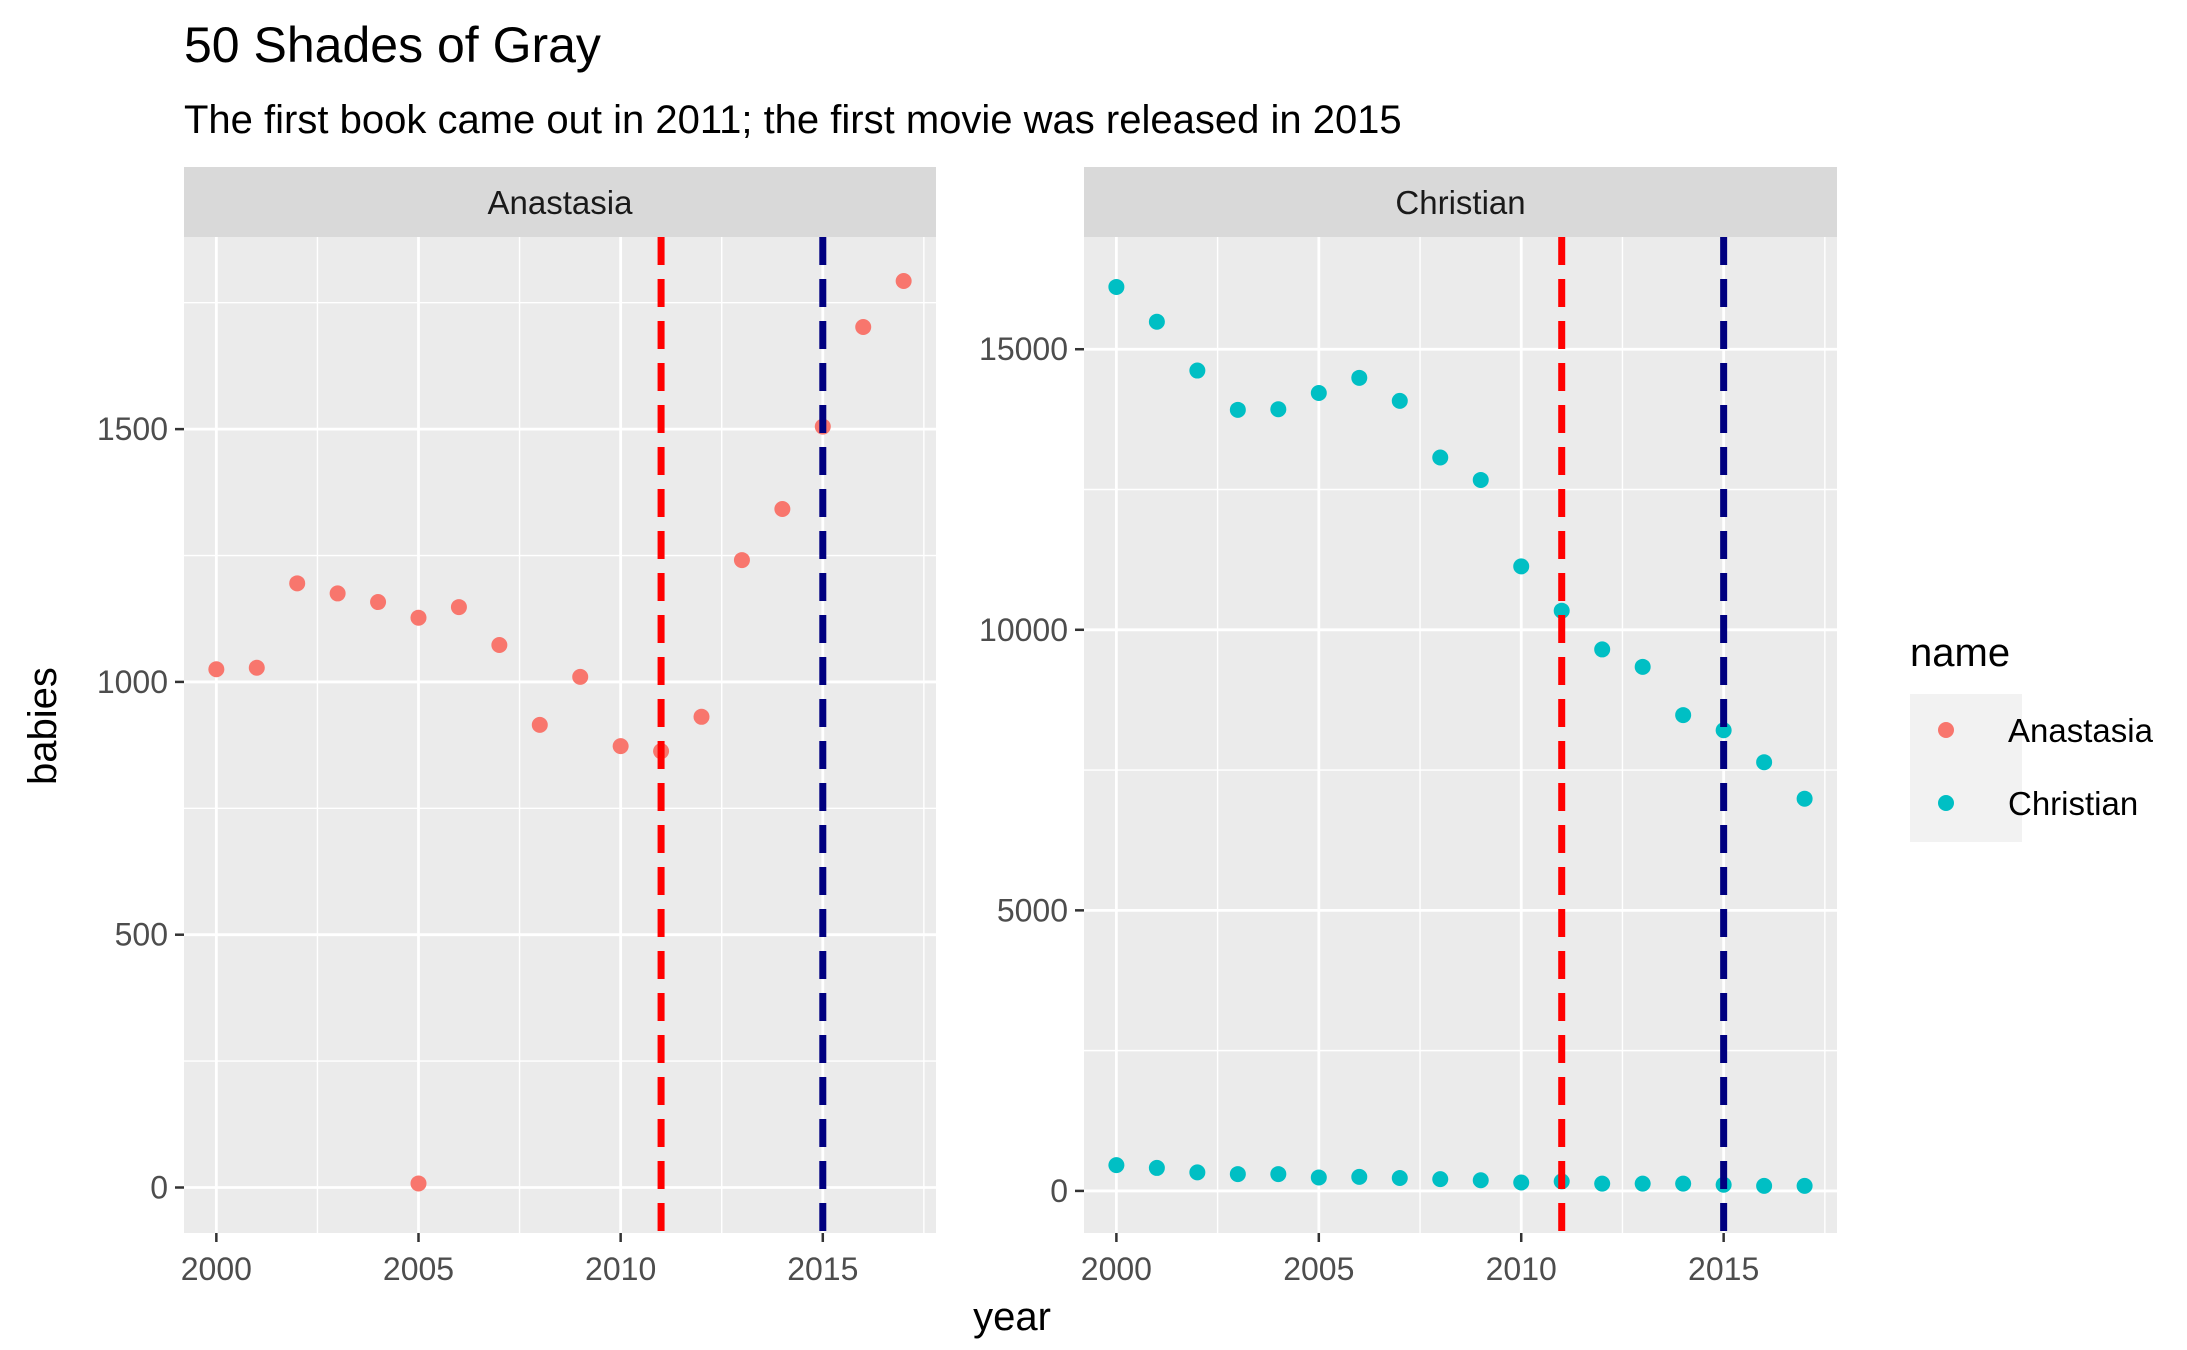  What do you see at coordinates (2046, 767) in the screenshot?
I see `legend-entries: Anastasia Christian` at bounding box center [2046, 767].